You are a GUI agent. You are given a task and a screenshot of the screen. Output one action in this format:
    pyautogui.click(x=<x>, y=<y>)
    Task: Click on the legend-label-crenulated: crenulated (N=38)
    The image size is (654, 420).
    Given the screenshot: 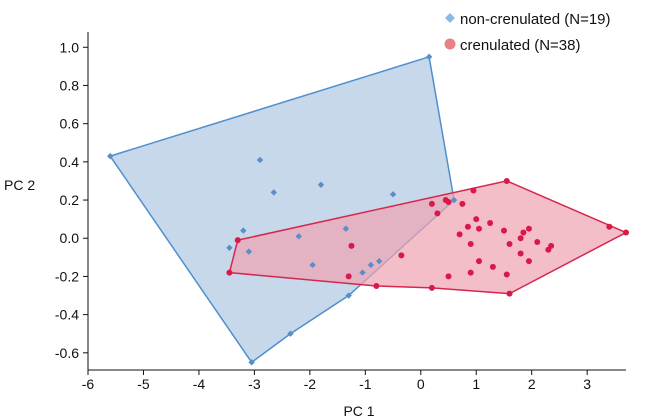 What is the action you would take?
    pyautogui.click(x=520, y=45)
    